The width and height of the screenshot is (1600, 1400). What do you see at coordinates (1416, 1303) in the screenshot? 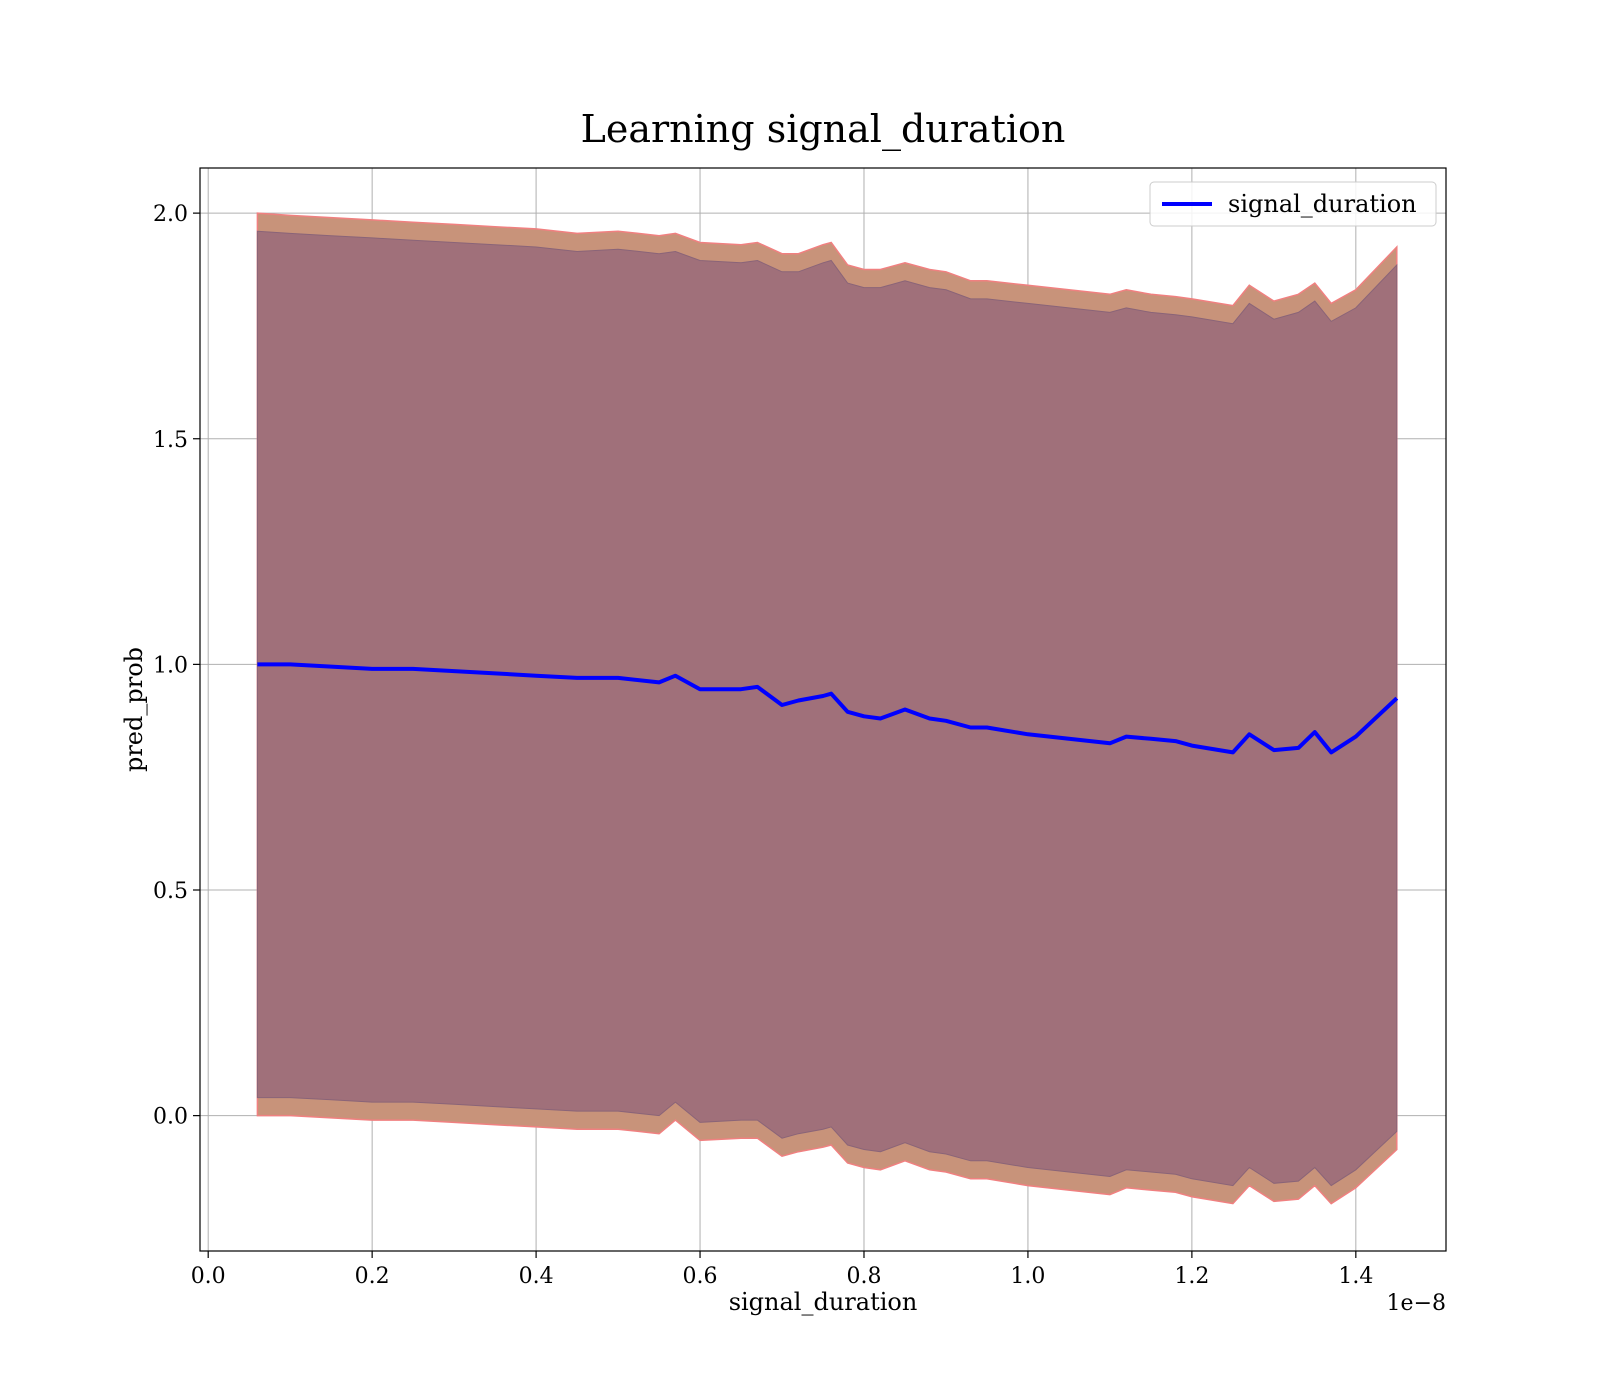
I see `x-axis-offset-text: 1e−8` at bounding box center [1416, 1303].